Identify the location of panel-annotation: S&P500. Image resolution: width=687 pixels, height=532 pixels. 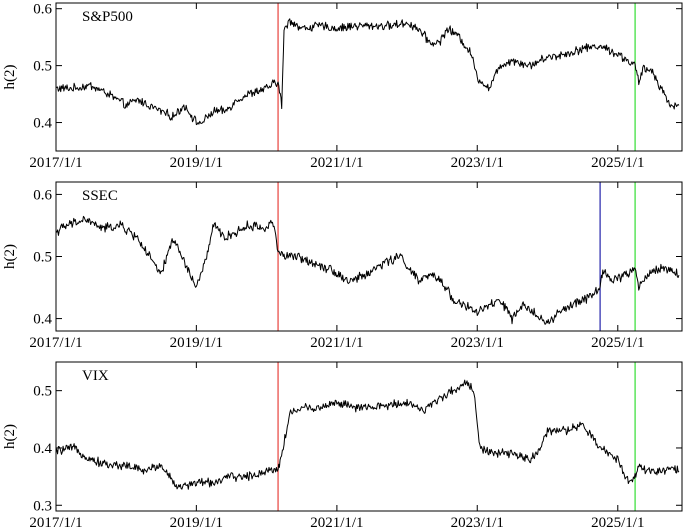
(107, 17).